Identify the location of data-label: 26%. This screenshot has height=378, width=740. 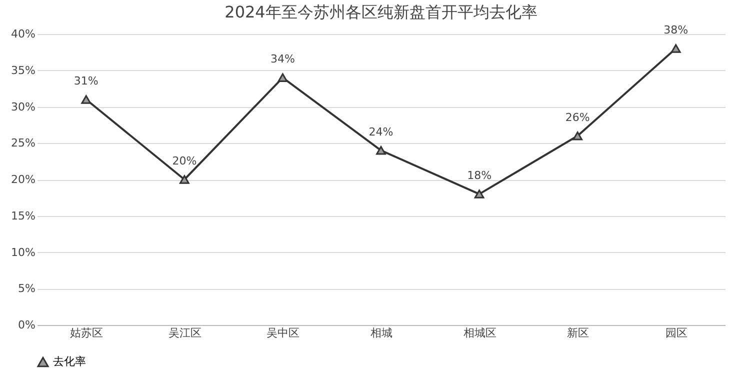
(577, 117).